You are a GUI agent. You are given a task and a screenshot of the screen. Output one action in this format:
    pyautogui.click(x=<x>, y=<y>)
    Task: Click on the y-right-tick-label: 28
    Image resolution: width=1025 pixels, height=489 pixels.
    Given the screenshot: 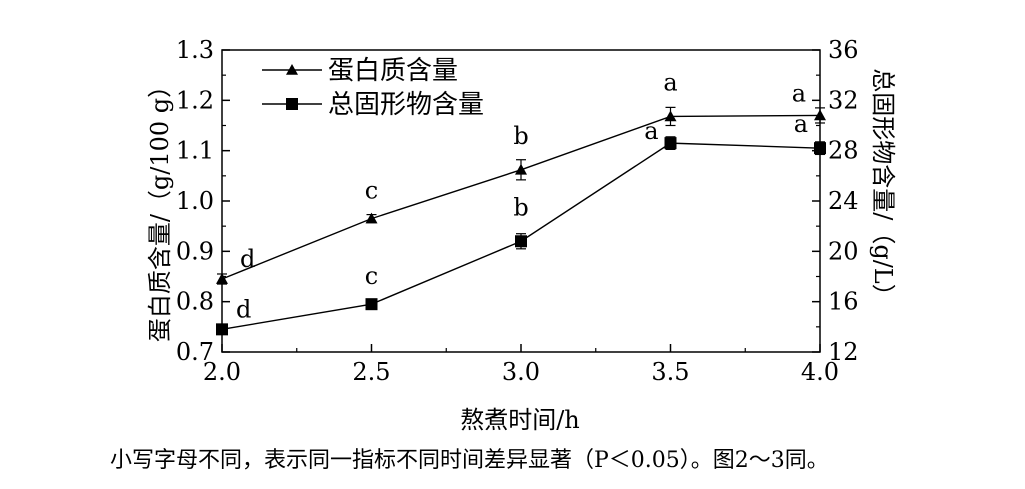 What is the action you would take?
    pyautogui.click(x=843, y=151)
    